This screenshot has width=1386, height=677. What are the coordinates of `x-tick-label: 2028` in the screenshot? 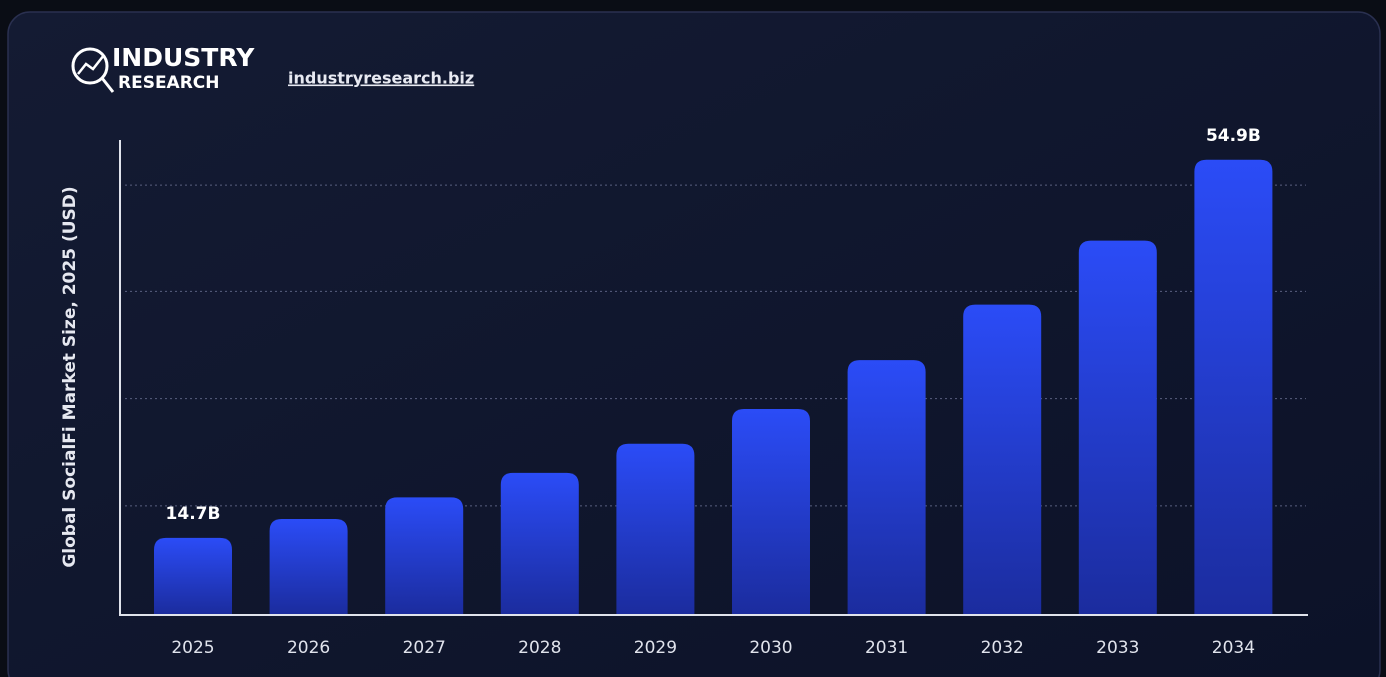 It's located at (539, 648).